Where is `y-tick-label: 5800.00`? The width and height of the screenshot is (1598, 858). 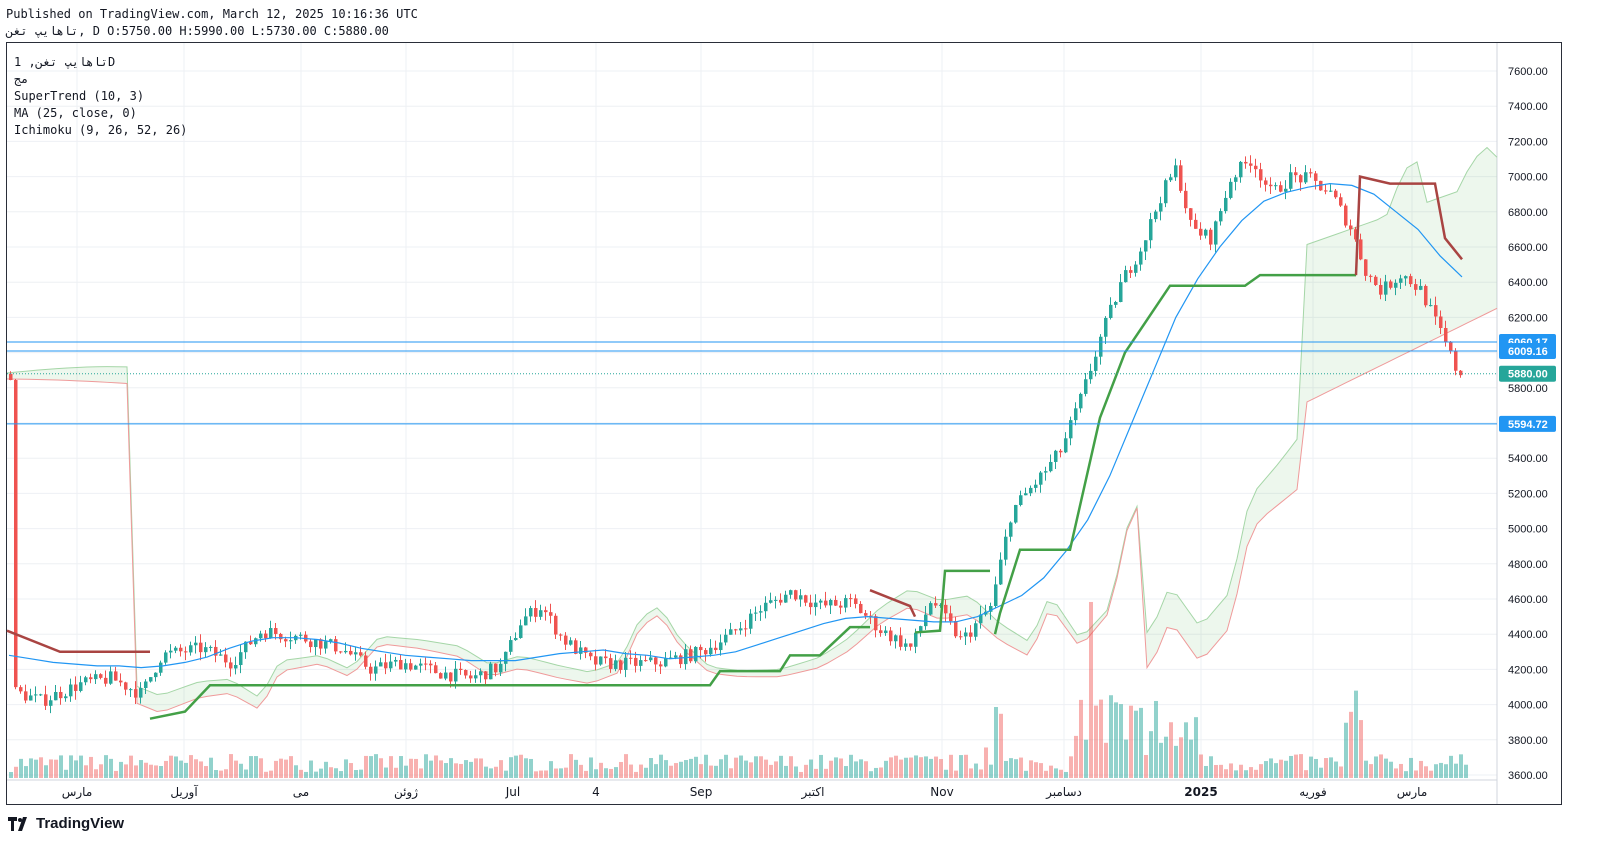 y-tick-label: 5800.00 is located at coordinates (1528, 389).